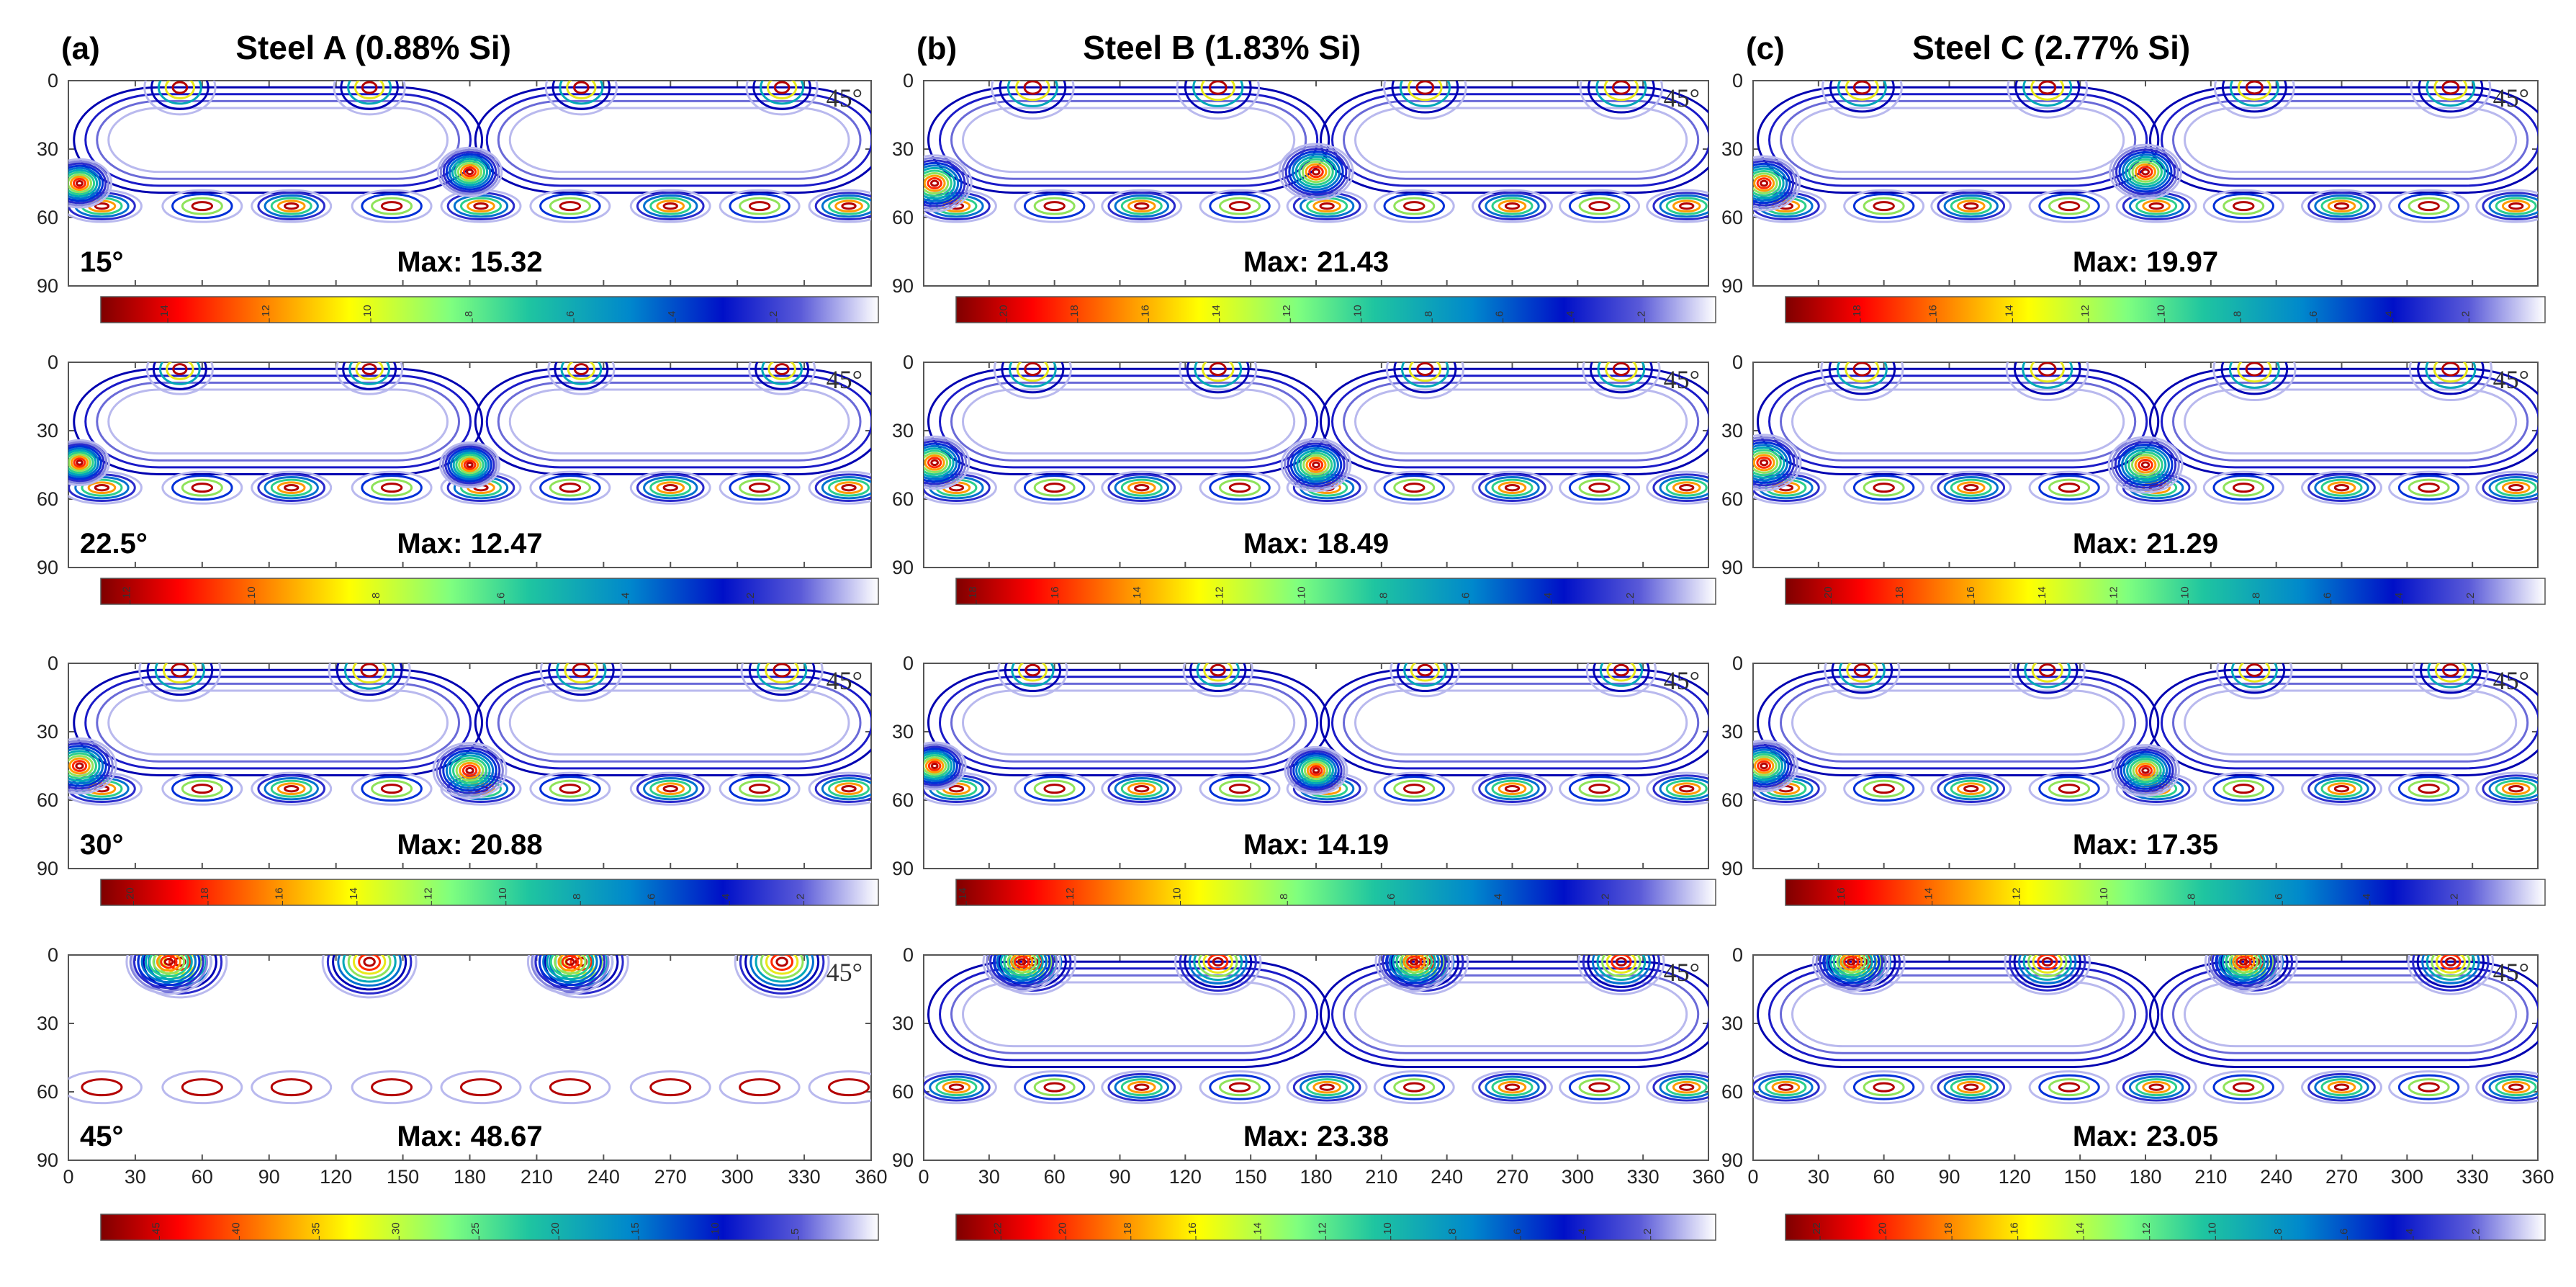 The height and width of the screenshot is (1287, 2576). Describe the element at coordinates (2343, 140) in the screenshot. I see `low-density-loop` at that location.